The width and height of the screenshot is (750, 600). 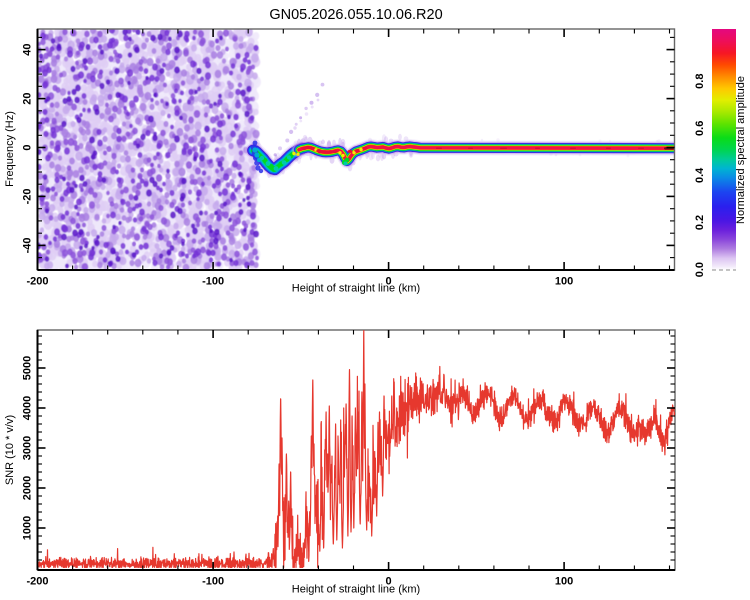 What do you see at coordinates (10, 149) in the screenshot?
I see `svg-text: Frequency (Hz)` at bounding box center [10, 149].